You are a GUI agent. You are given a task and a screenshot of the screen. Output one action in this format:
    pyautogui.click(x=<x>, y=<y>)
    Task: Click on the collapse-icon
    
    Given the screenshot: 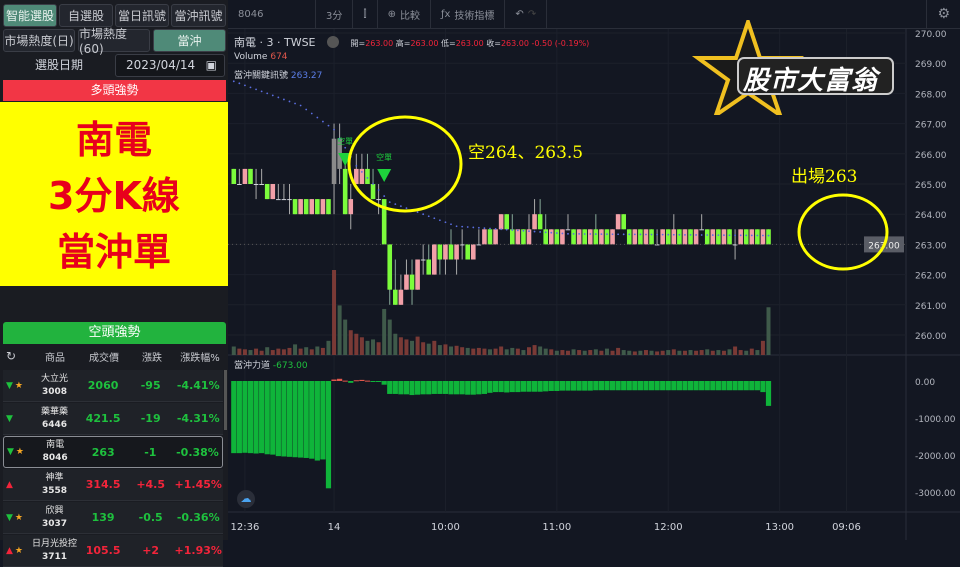 What is the action you would take?
    pyautogui.click(x=333, y=42)
    